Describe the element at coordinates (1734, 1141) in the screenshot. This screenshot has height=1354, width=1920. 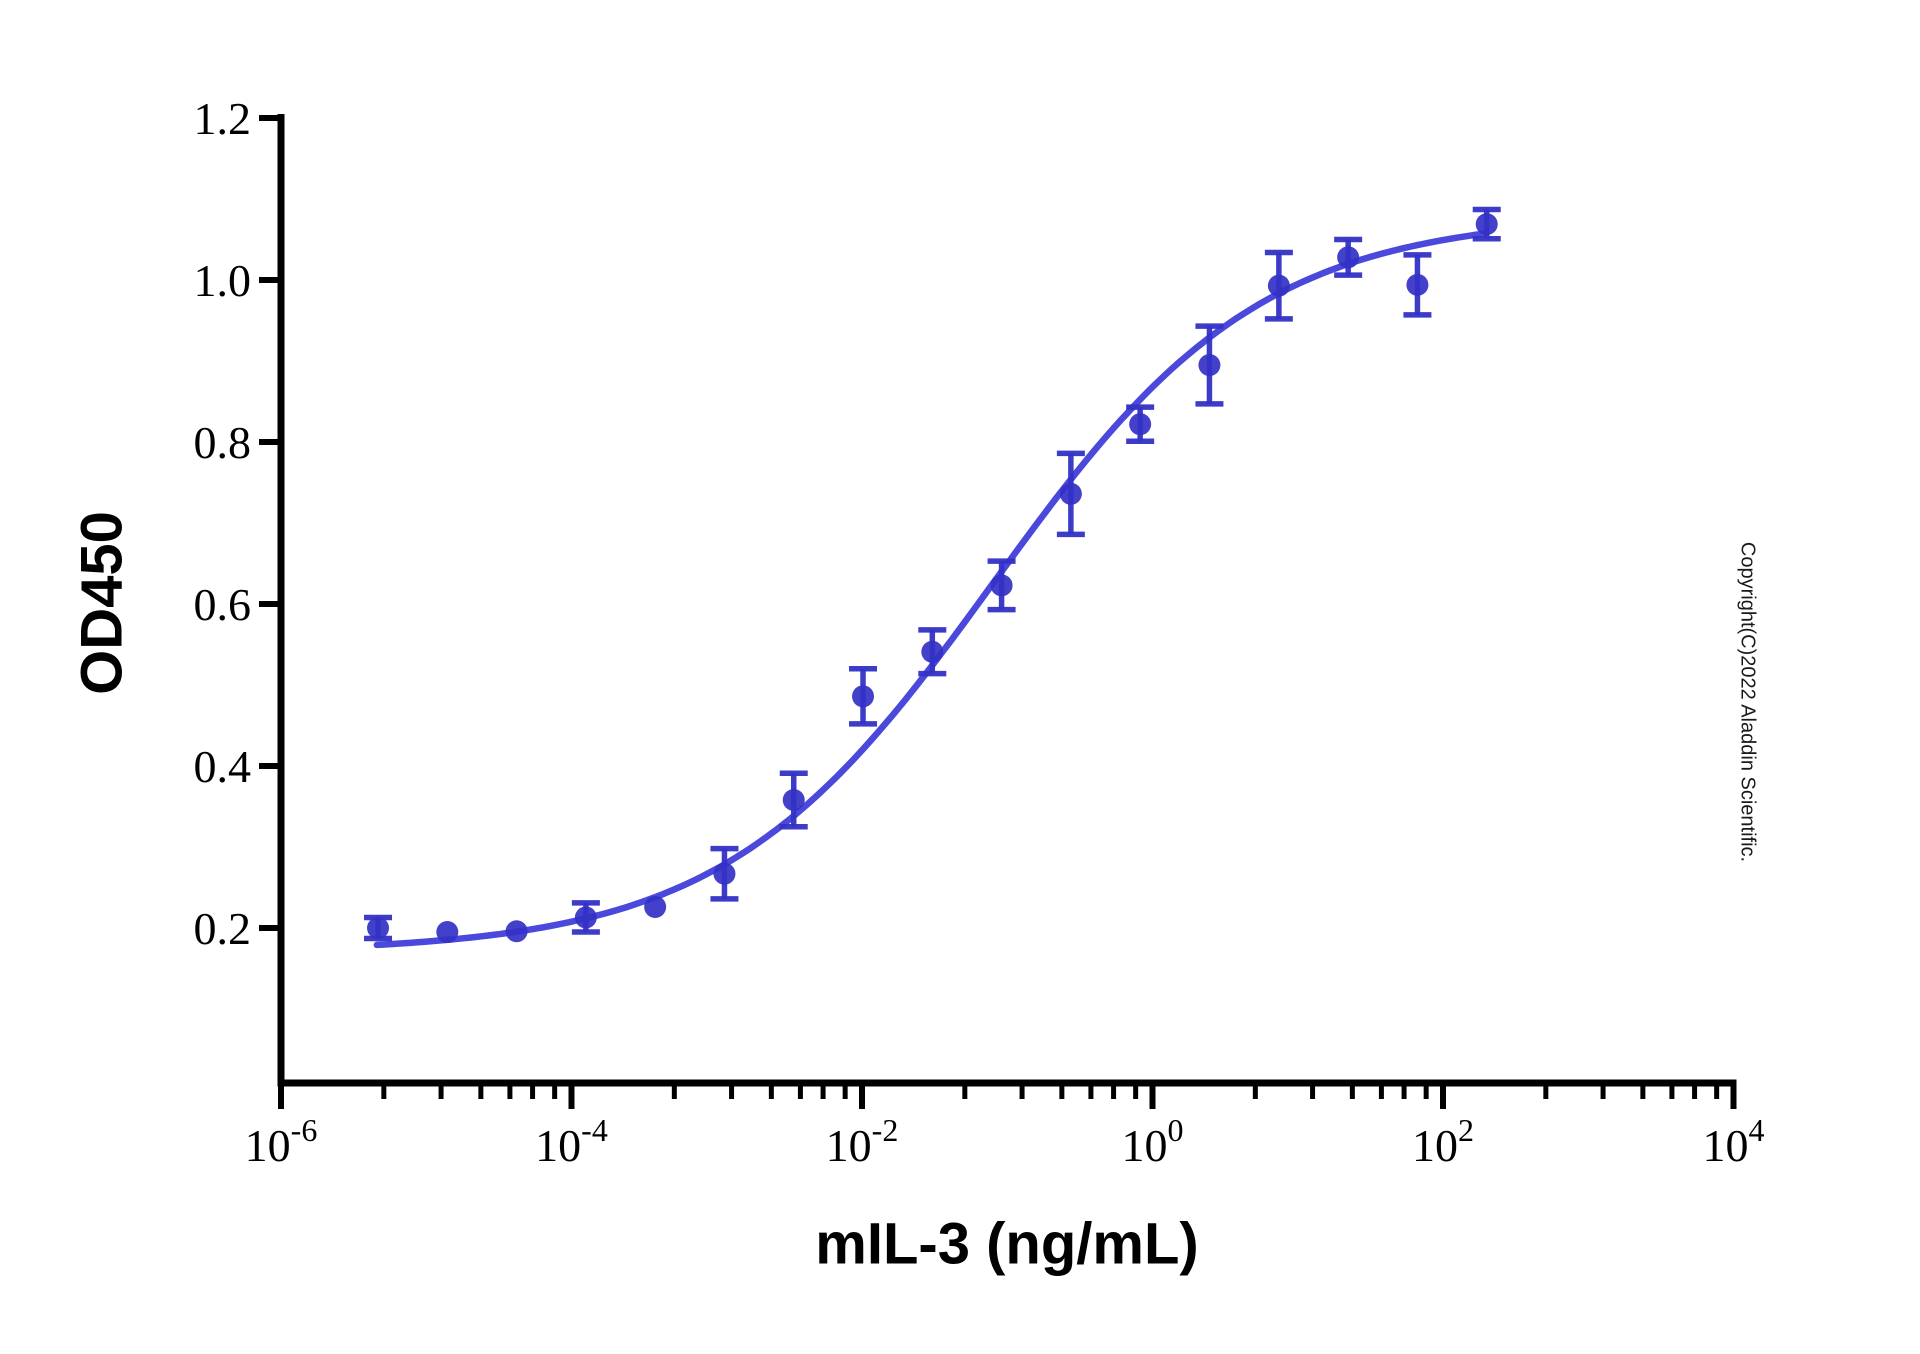
I see `x-tick-label: 10⁴` at that location.